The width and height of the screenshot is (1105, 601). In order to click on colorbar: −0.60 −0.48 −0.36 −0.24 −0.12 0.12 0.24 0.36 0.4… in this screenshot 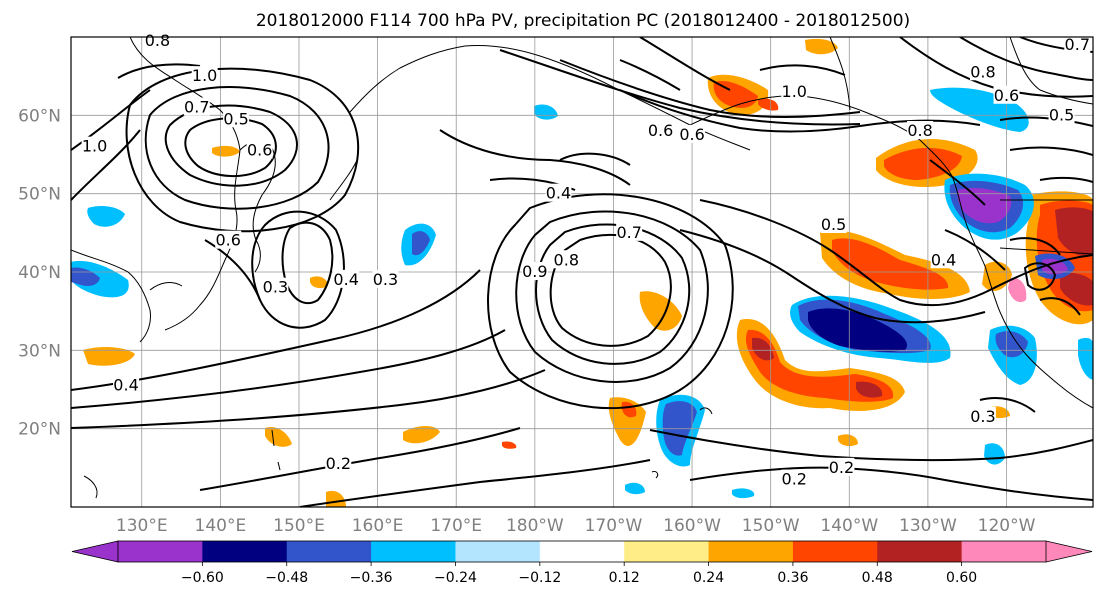, I will do `click(582, 563)`.